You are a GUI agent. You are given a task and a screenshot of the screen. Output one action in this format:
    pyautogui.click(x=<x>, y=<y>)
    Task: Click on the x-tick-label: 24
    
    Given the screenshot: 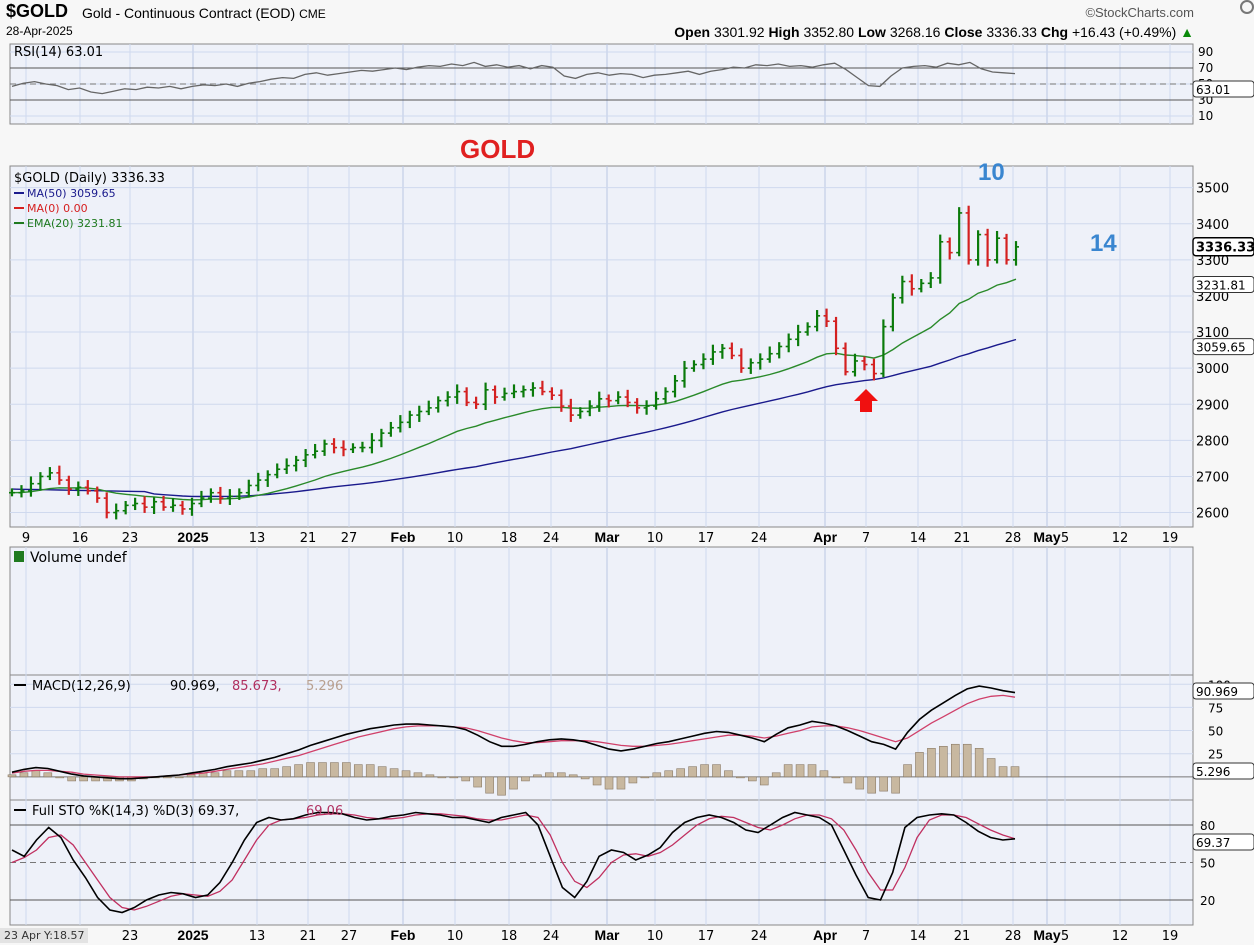 What is the action you would take?
    pyautogui.click(x=759, y=538)
    